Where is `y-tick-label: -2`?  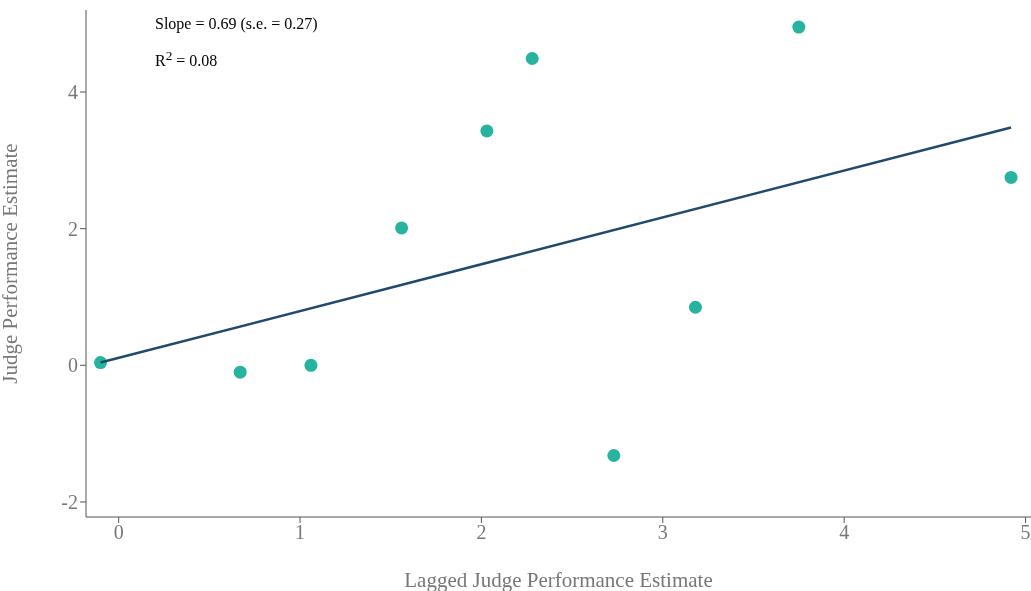
y-tick-label: -2 is located at coordinates (69, 502).